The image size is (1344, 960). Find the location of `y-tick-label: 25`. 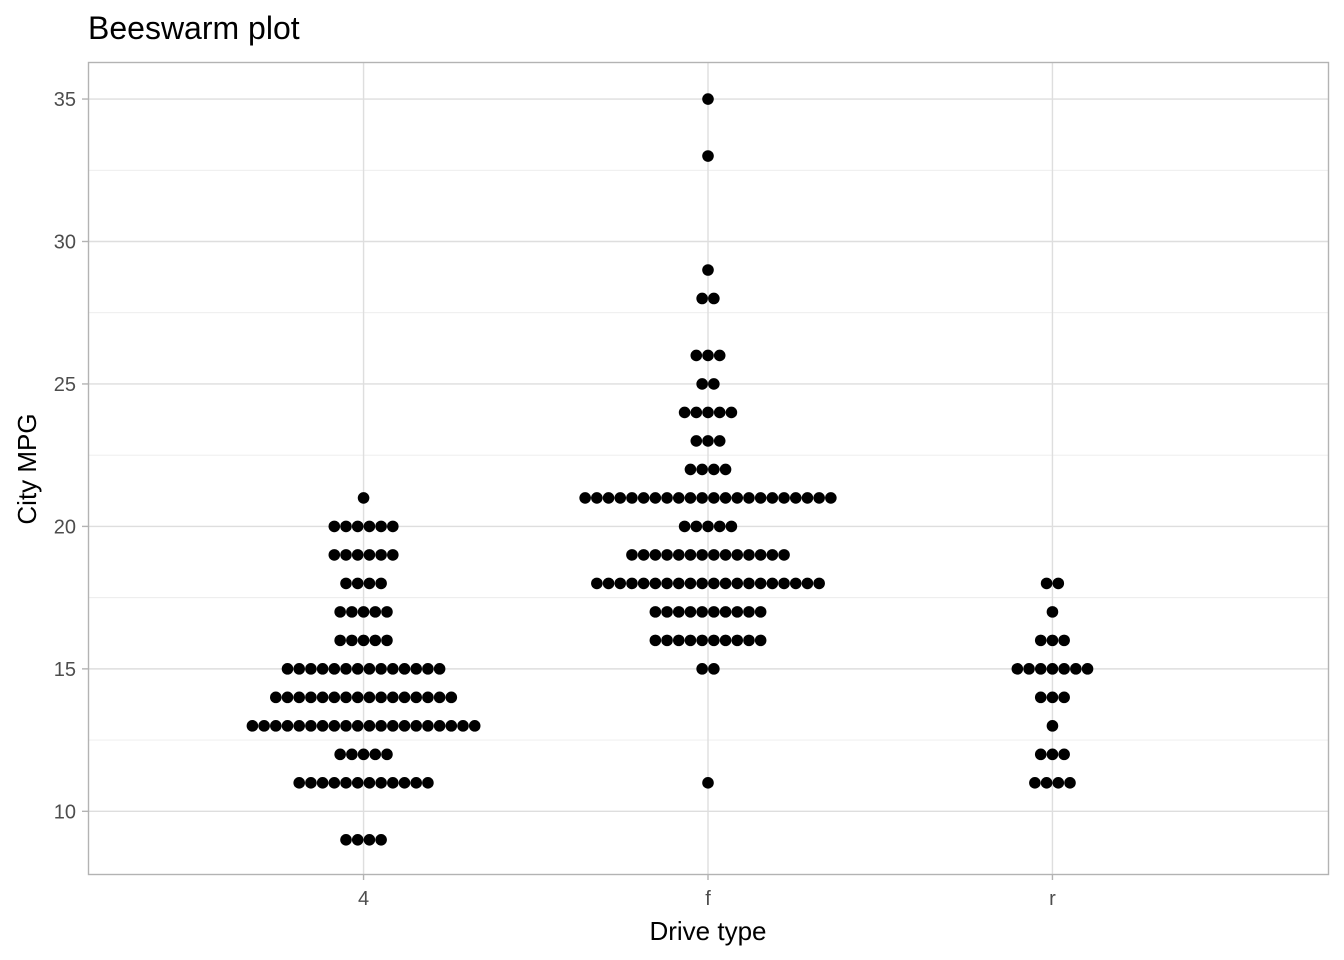

y-tick-label: 25 is located at coordinates (65, 385).